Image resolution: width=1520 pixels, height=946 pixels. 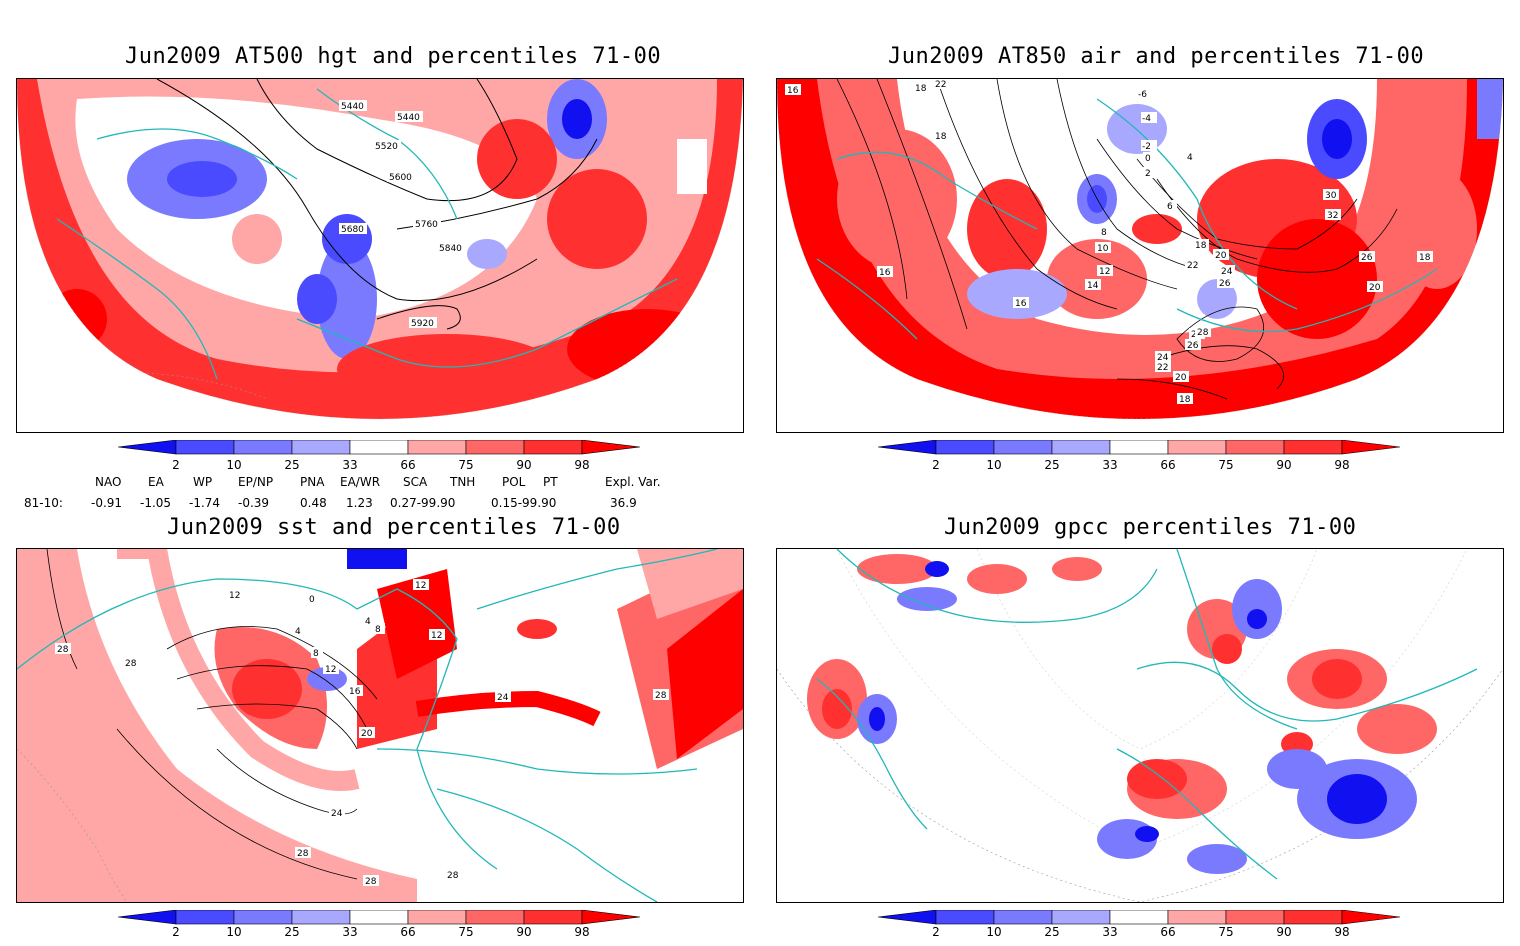 What do you see at coordinates (156, 503) in the screenshot?
I see `index-value: -1.05` at bounding box center [156, 503].